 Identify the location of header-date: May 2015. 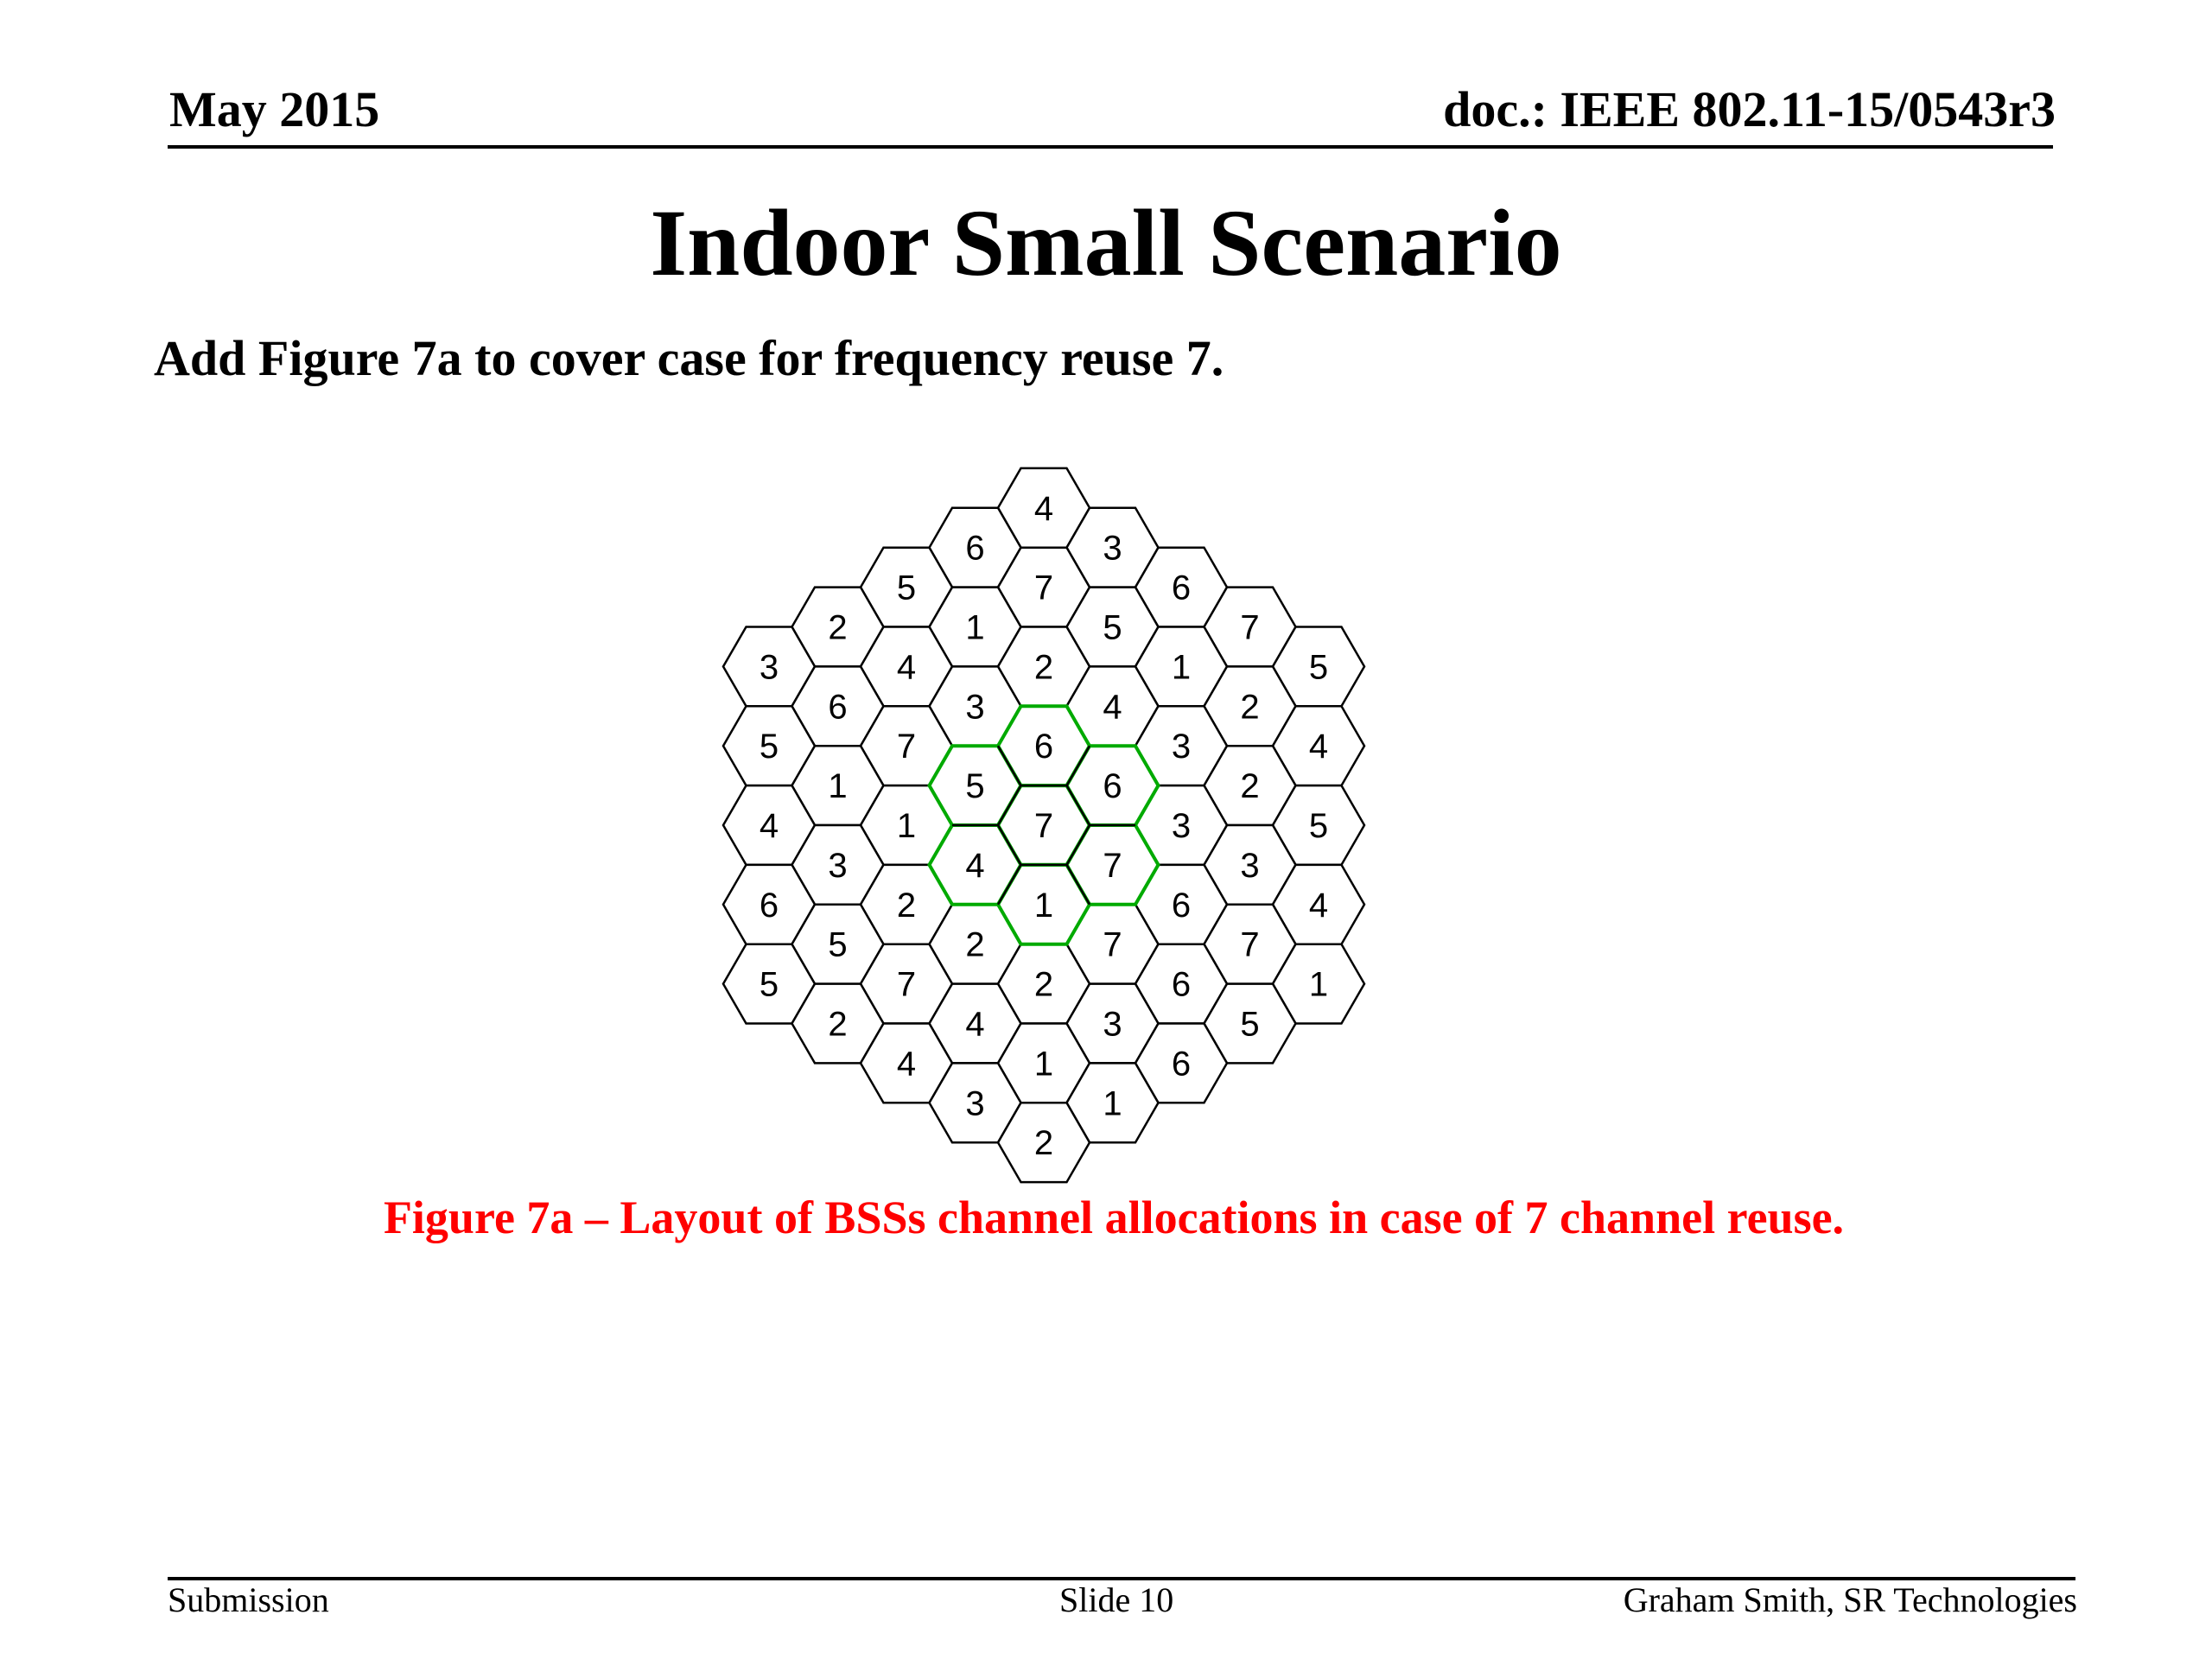
(274, 109).